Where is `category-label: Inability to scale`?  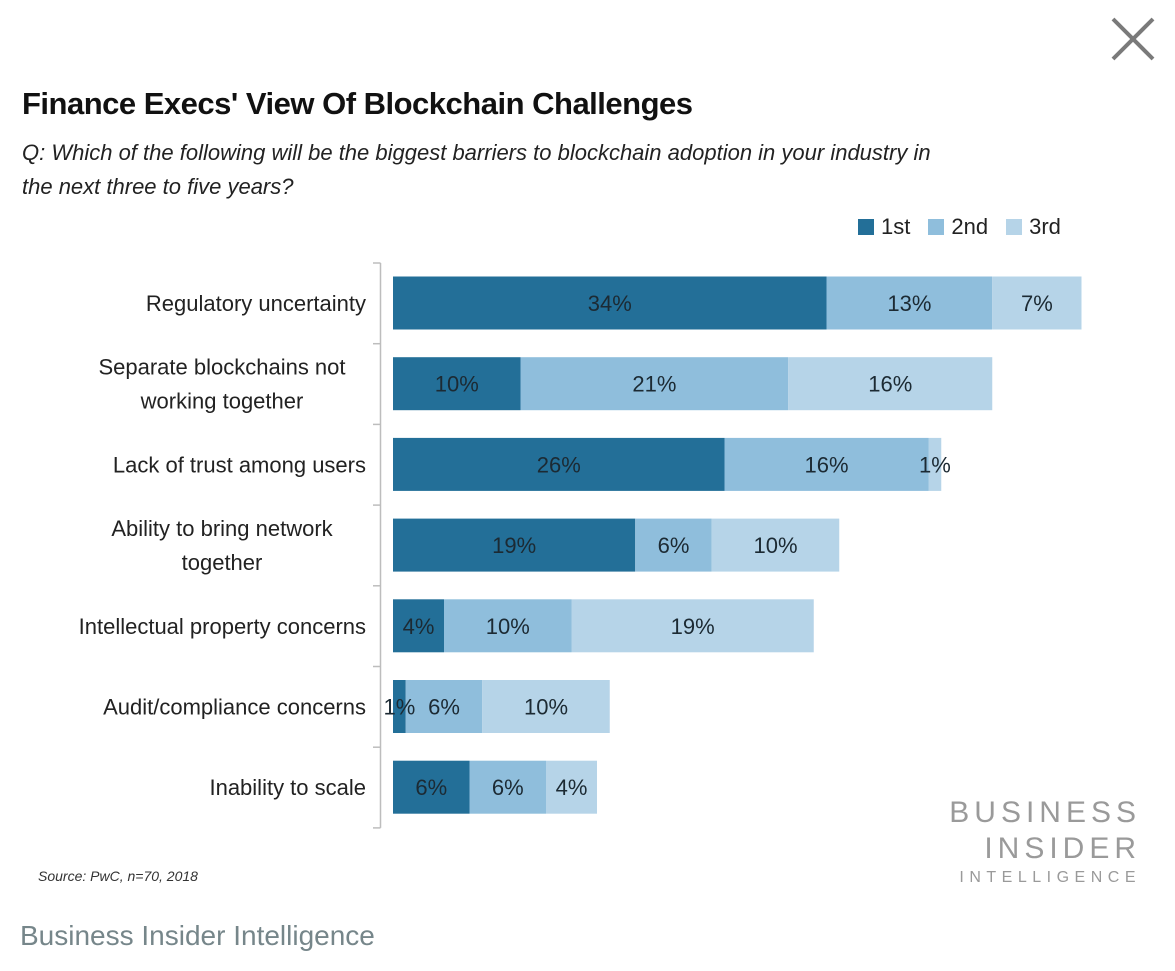 category-label: Inability to scale is located at coordinates (287, 787).